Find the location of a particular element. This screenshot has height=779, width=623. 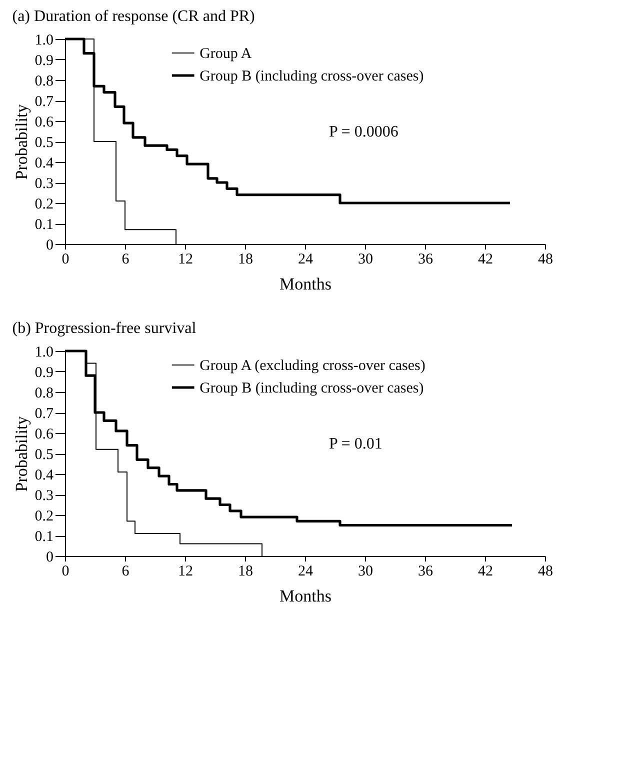

legend-label: Group A (excluding cross-over cases) is located at coordinates (313, 366).